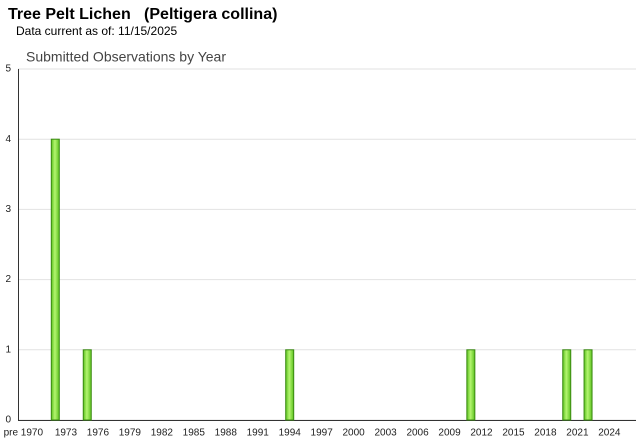  What do you see at coordinates (194, 433) in the screenshot?
I see `x-tick-label: 1985` at bounding box center [194, 433].